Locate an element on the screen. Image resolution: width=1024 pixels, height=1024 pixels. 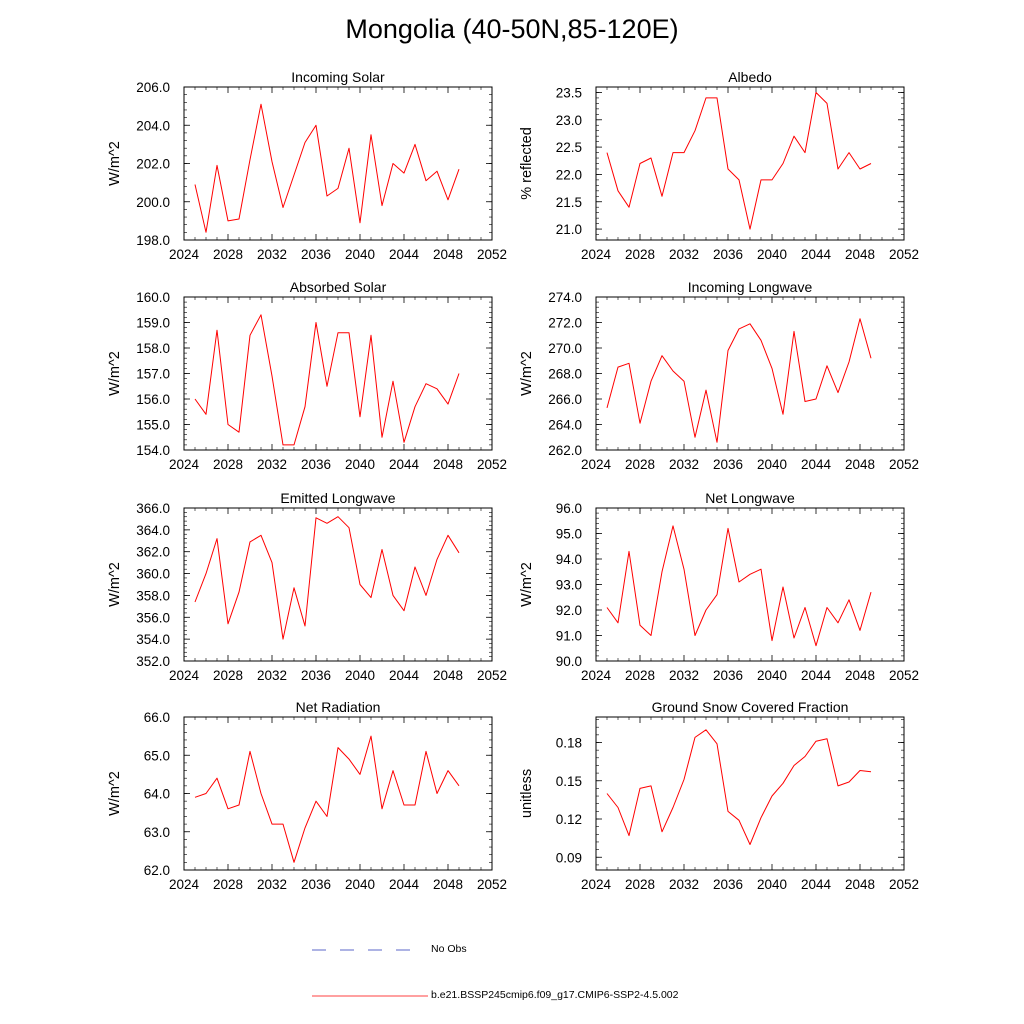
y-tick-label: 358.0 is located at coordinates (153, 595).